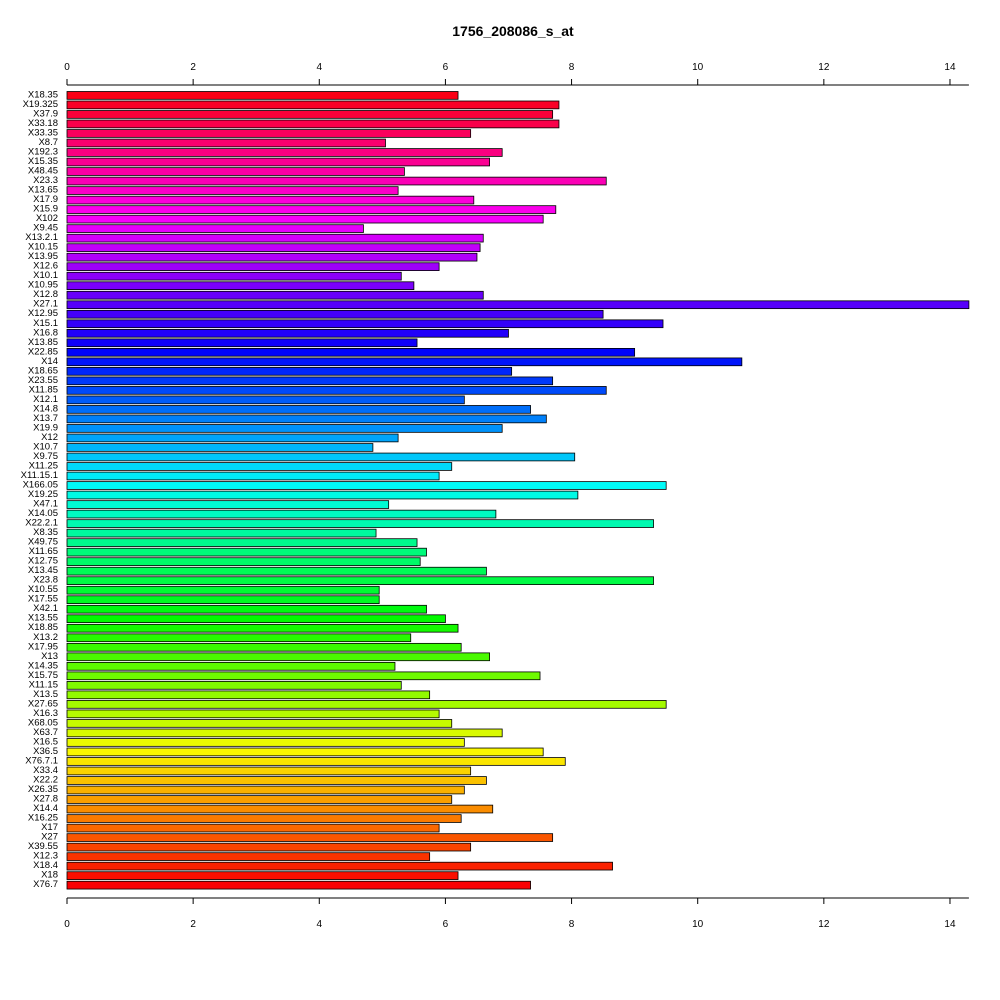 Image resolution: width=1000 pixels, height=1000 pixels. I want to click on category-label: X10.95, so click(43, 285).